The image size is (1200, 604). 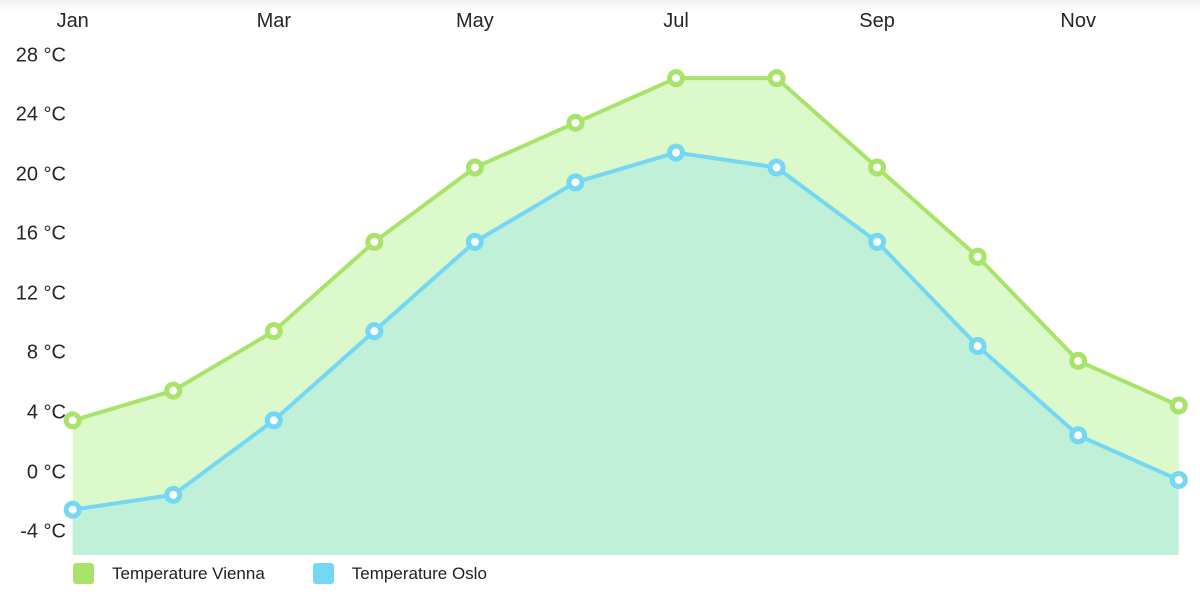 What do you see at coordinates (43, 531) in the screenshot?
I see `y-axis-label--4: -4 °C` at bounding box center [43, 531].